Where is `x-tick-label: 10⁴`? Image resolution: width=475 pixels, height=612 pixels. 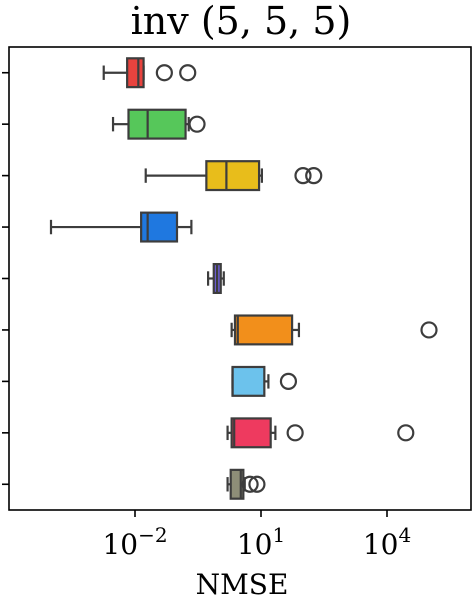
x-tick-label: 10⁴ is located at coordinates (387, 542).